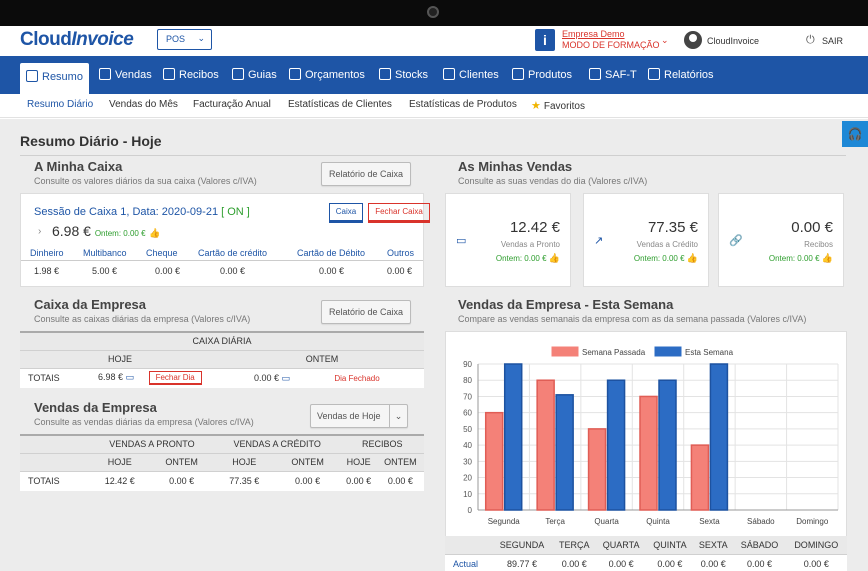 This screenshot has width=868, height=571. Describe the element at coordinates (614, 352) in the screenshot. I see `legend-label: Semana Passada` at that location.